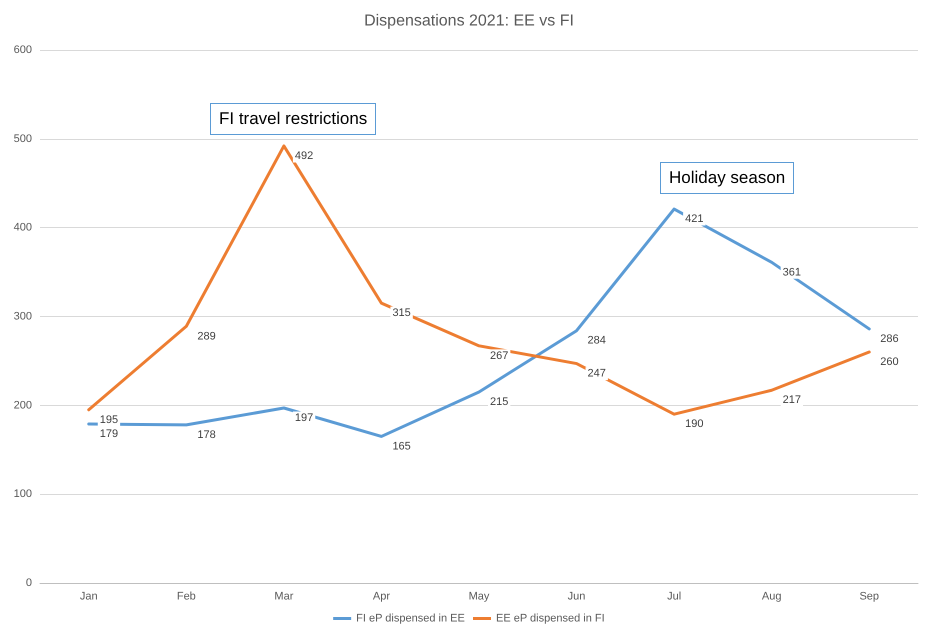 The height and width of the screenshot is (633, 938). I want to click on x-tick-label: Jul, so click(674, 596).